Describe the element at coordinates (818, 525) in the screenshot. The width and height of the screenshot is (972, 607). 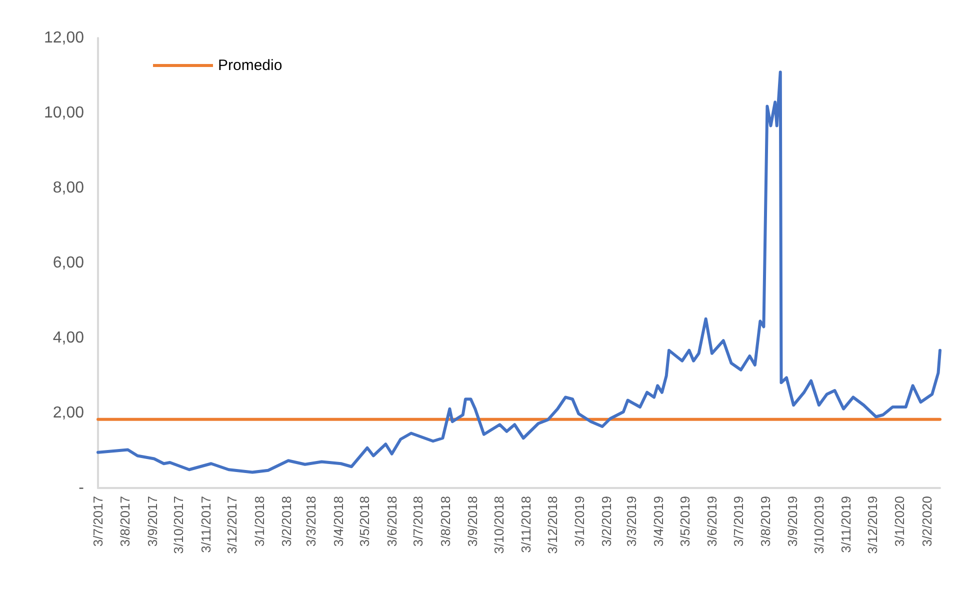
I see `x-tick-label: 3/10/2019` at that location.